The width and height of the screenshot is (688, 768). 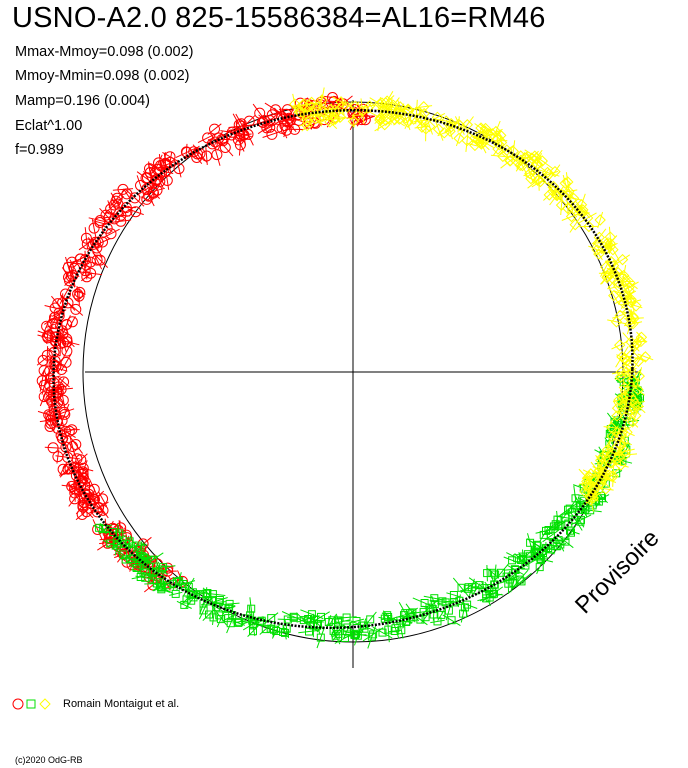 I want to click on legend: Romain Montaigut et al., so click(x=95, y=704).